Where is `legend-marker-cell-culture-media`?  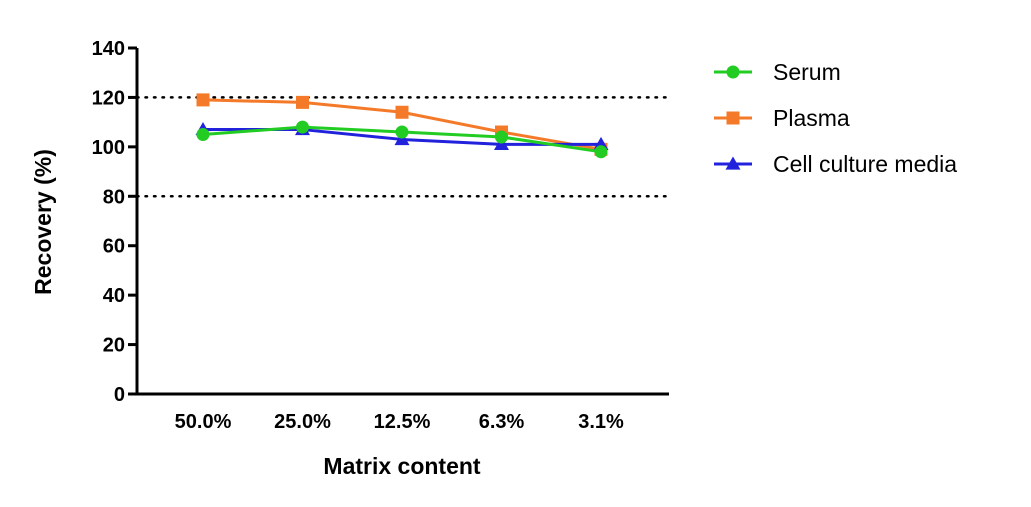
legend-marker-cell-culture-media is located at coordinates (733, 163).